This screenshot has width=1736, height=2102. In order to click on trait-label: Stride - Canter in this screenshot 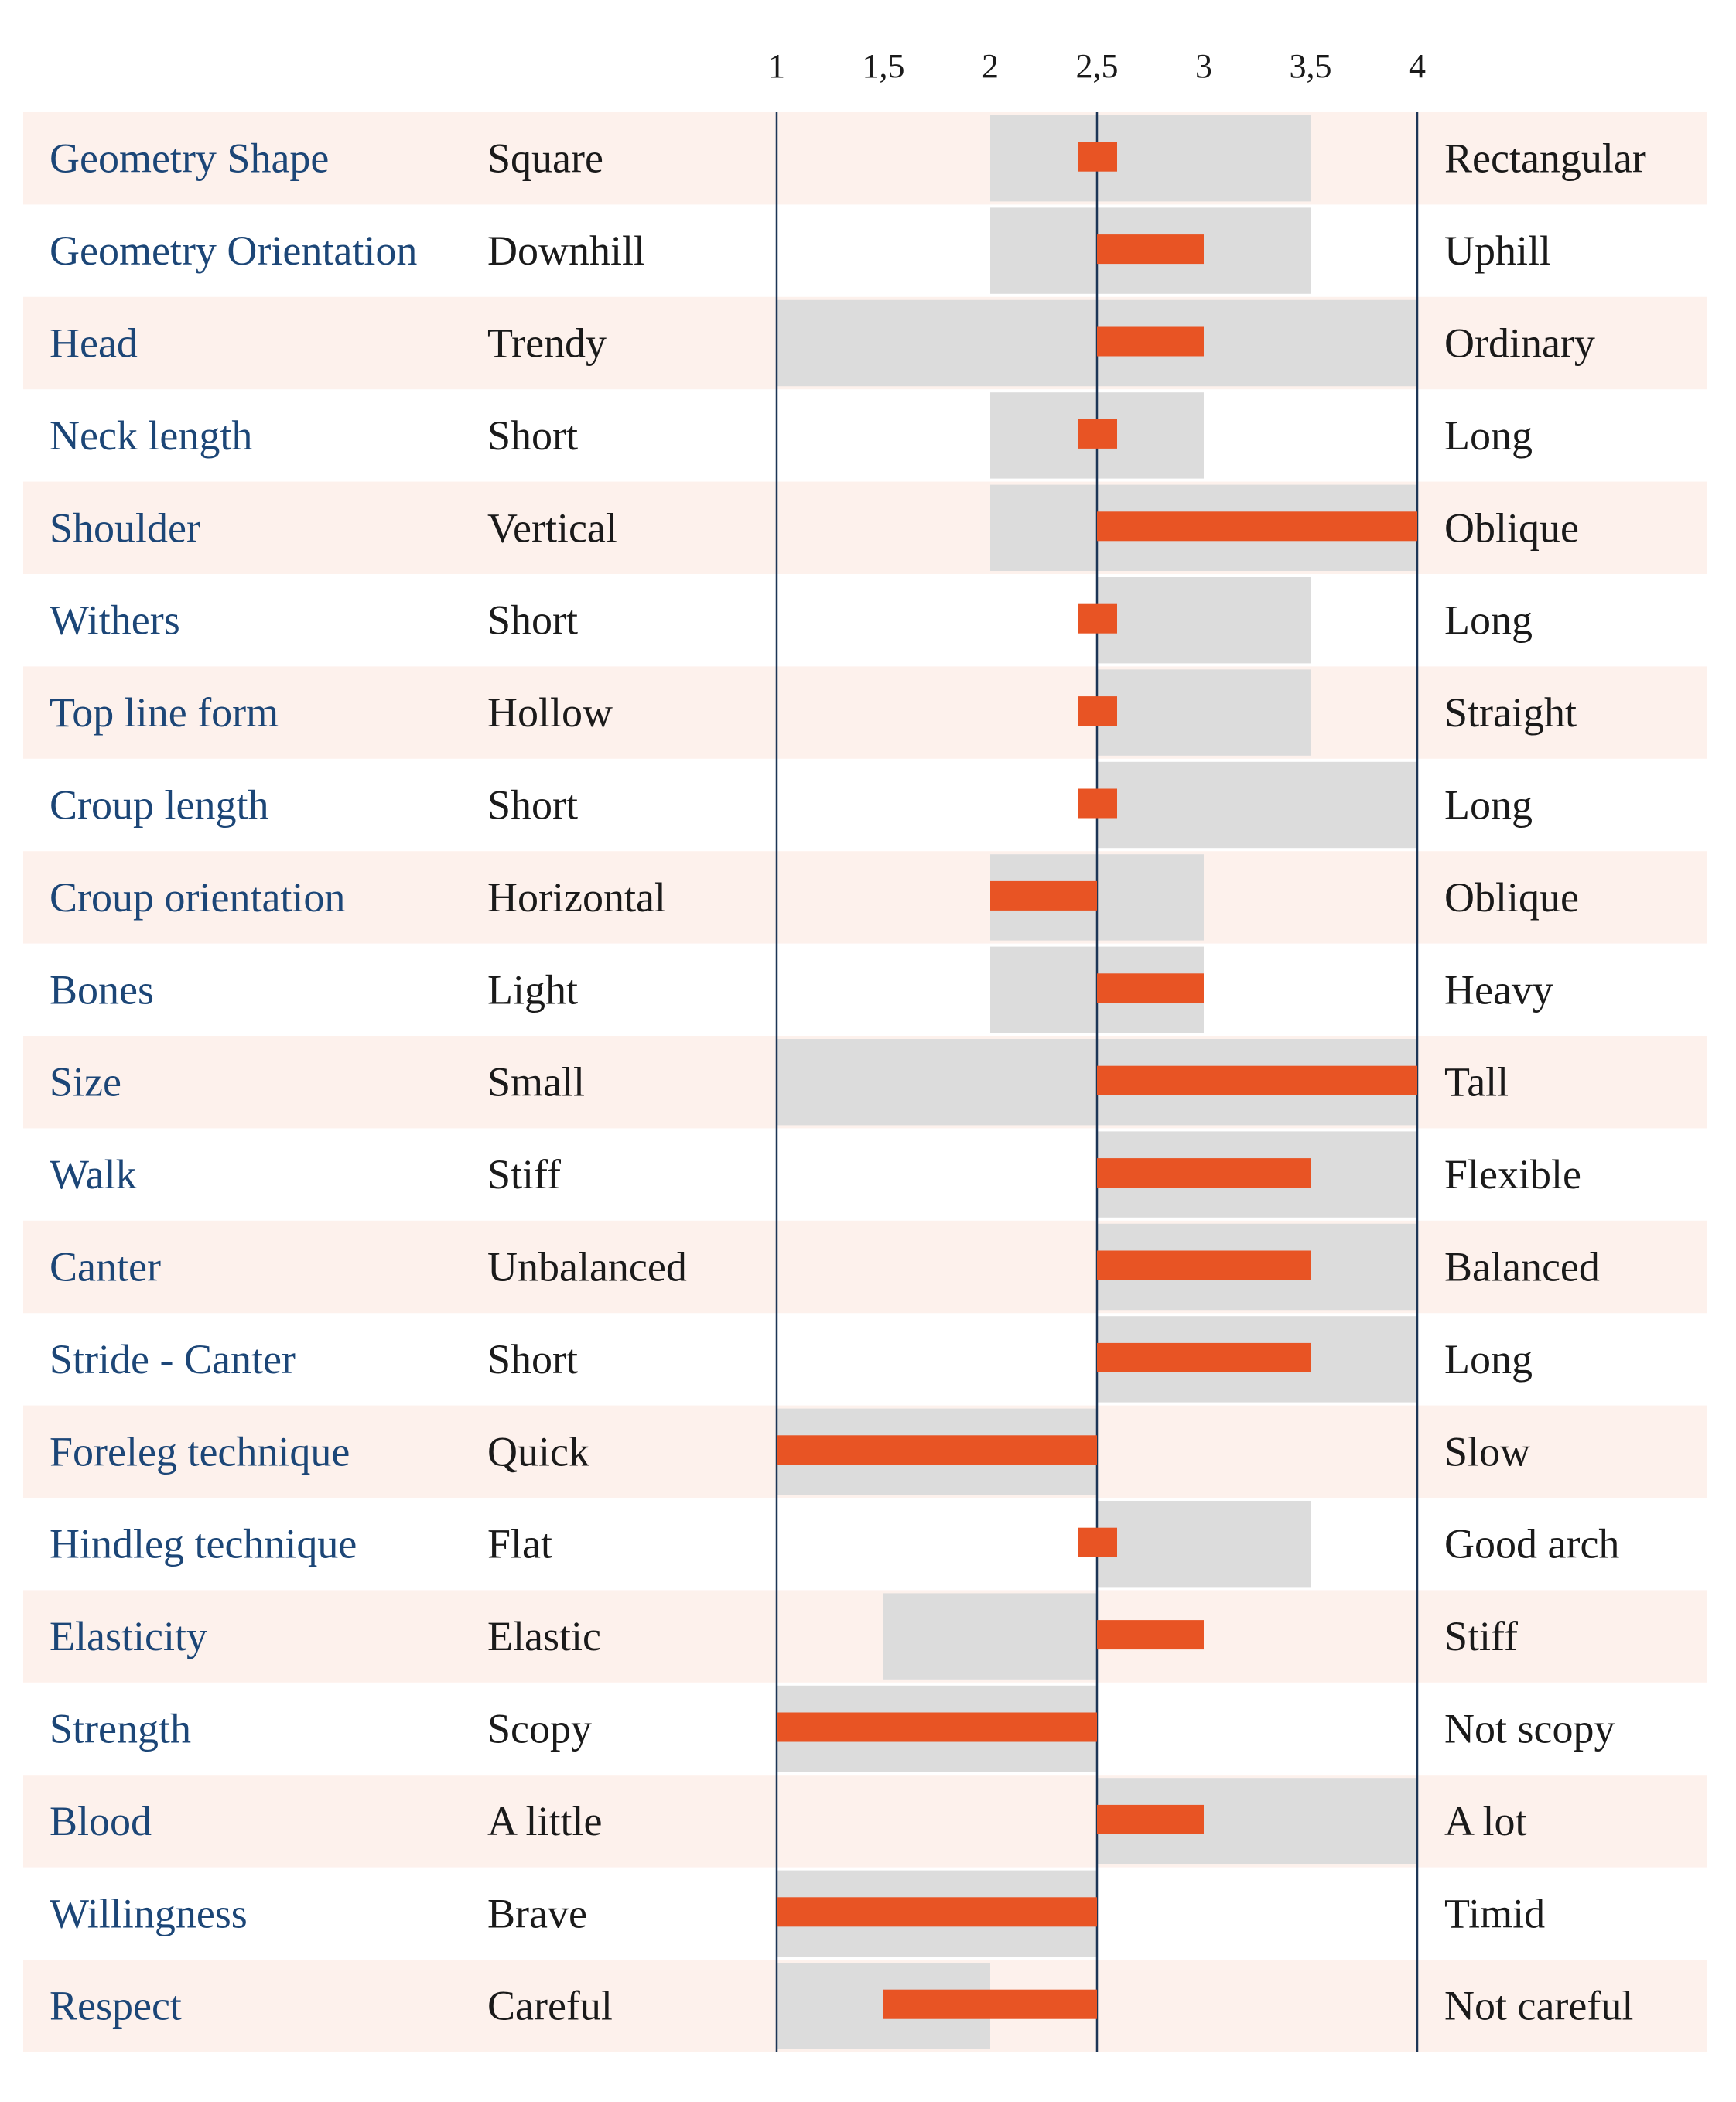, I will do `click(173, 1359)`.